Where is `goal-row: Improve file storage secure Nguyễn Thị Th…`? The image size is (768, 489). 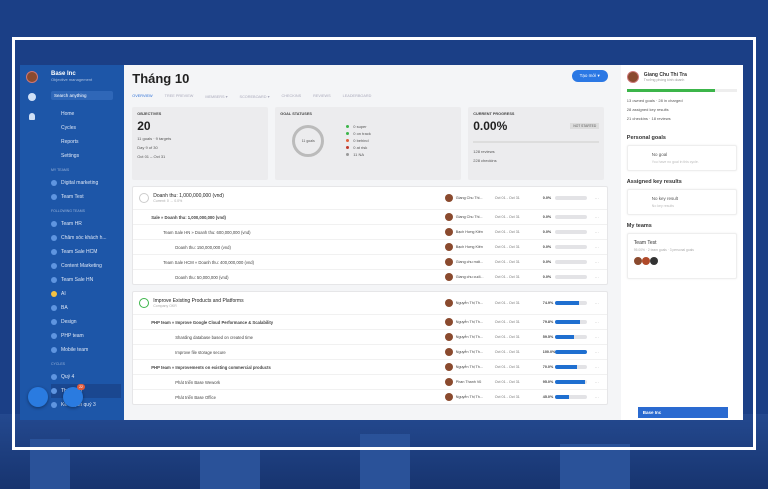 goal-row: Improve file storage secure Nguyễn Thị Th… is located at coordinates (370, 351).